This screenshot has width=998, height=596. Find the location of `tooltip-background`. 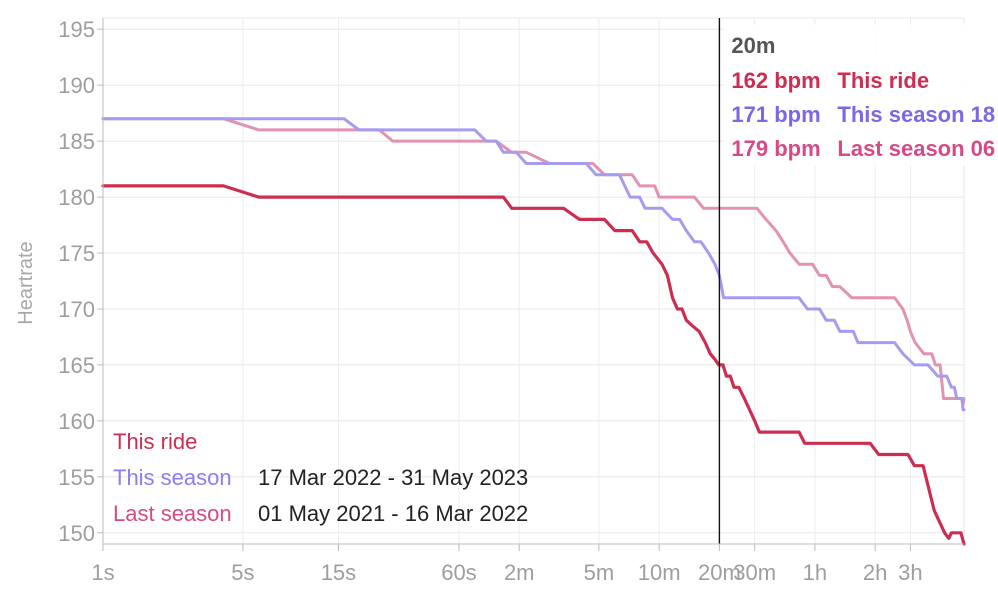

tooltip-background is located at coordinates (860, 95).